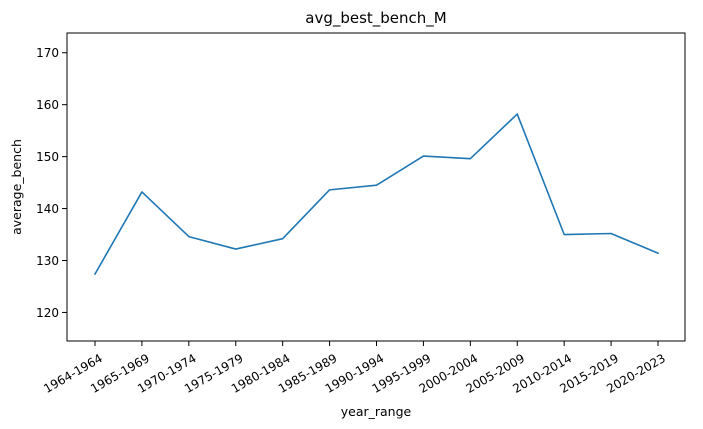 The width and height of the screenshot is (703, 429). What do you see at coordinates (47, 53) in the screenshot?
I see `y-tick-label: 170` at bounding box center [47, 53].